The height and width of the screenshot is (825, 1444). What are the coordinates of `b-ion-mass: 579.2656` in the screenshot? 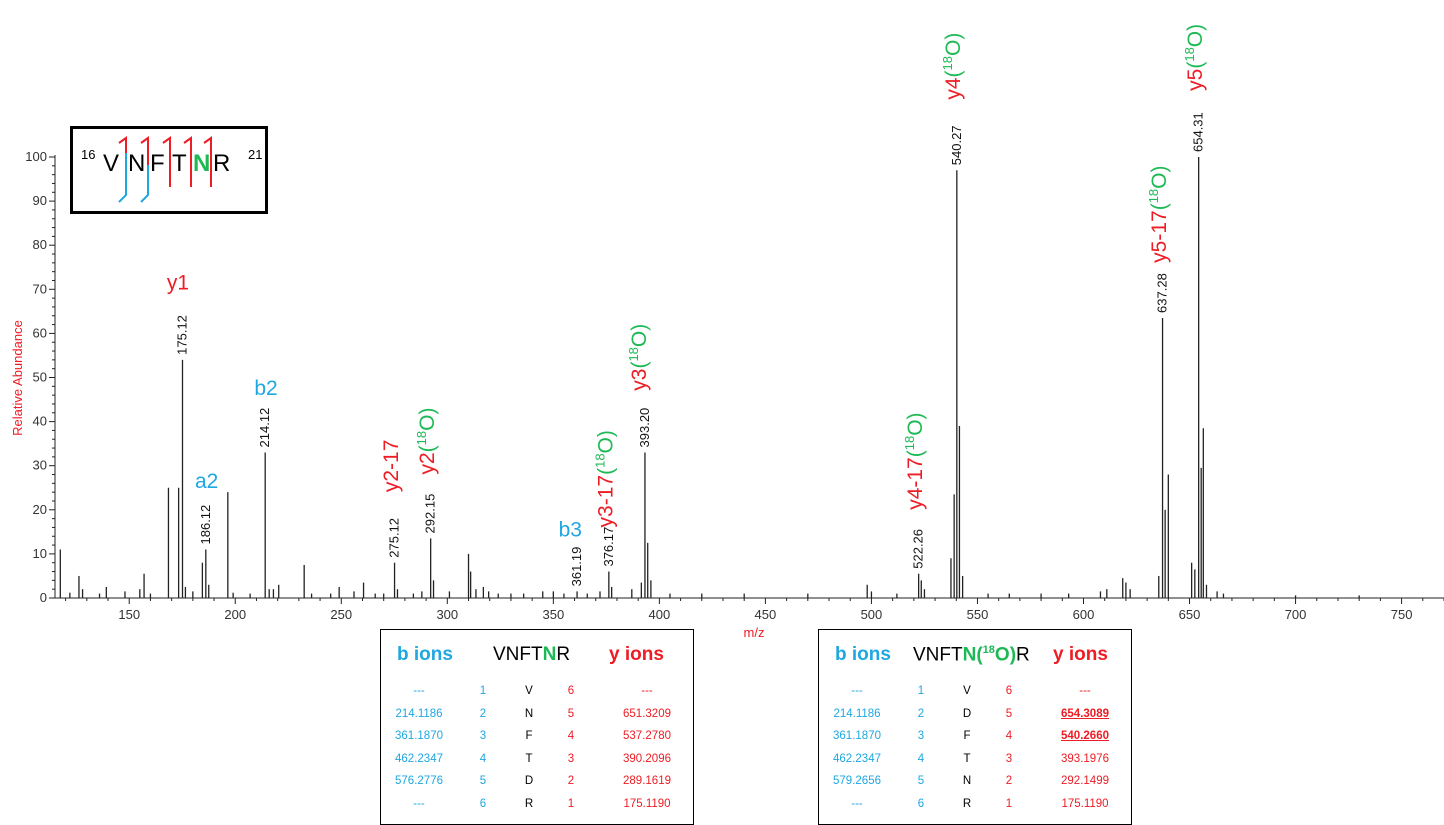 It's located at (857, 781).